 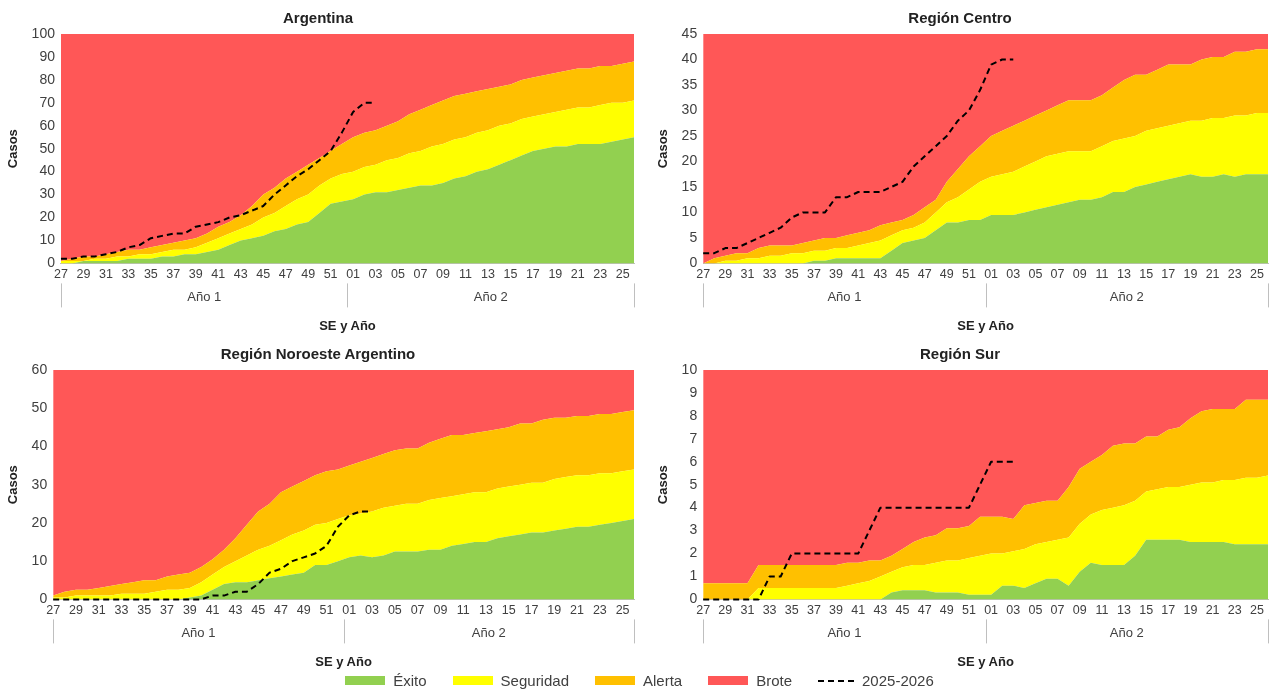 What do you see at coordinates (858, 610) in the screenshot?
I see `x-tick-label: 41` at bounding box center [858, 610].